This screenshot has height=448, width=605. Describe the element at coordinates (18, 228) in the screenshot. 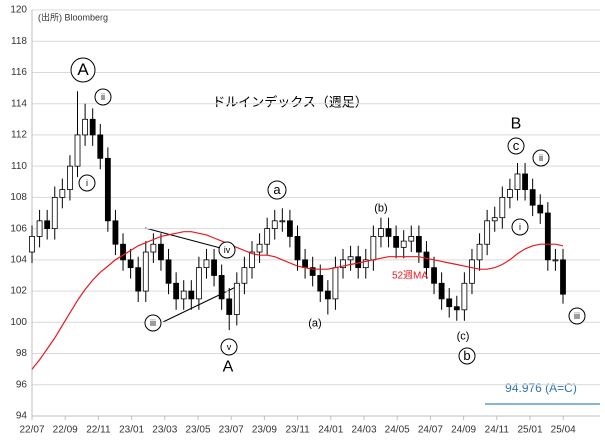

I see `y-tick-label: 106` at that location.